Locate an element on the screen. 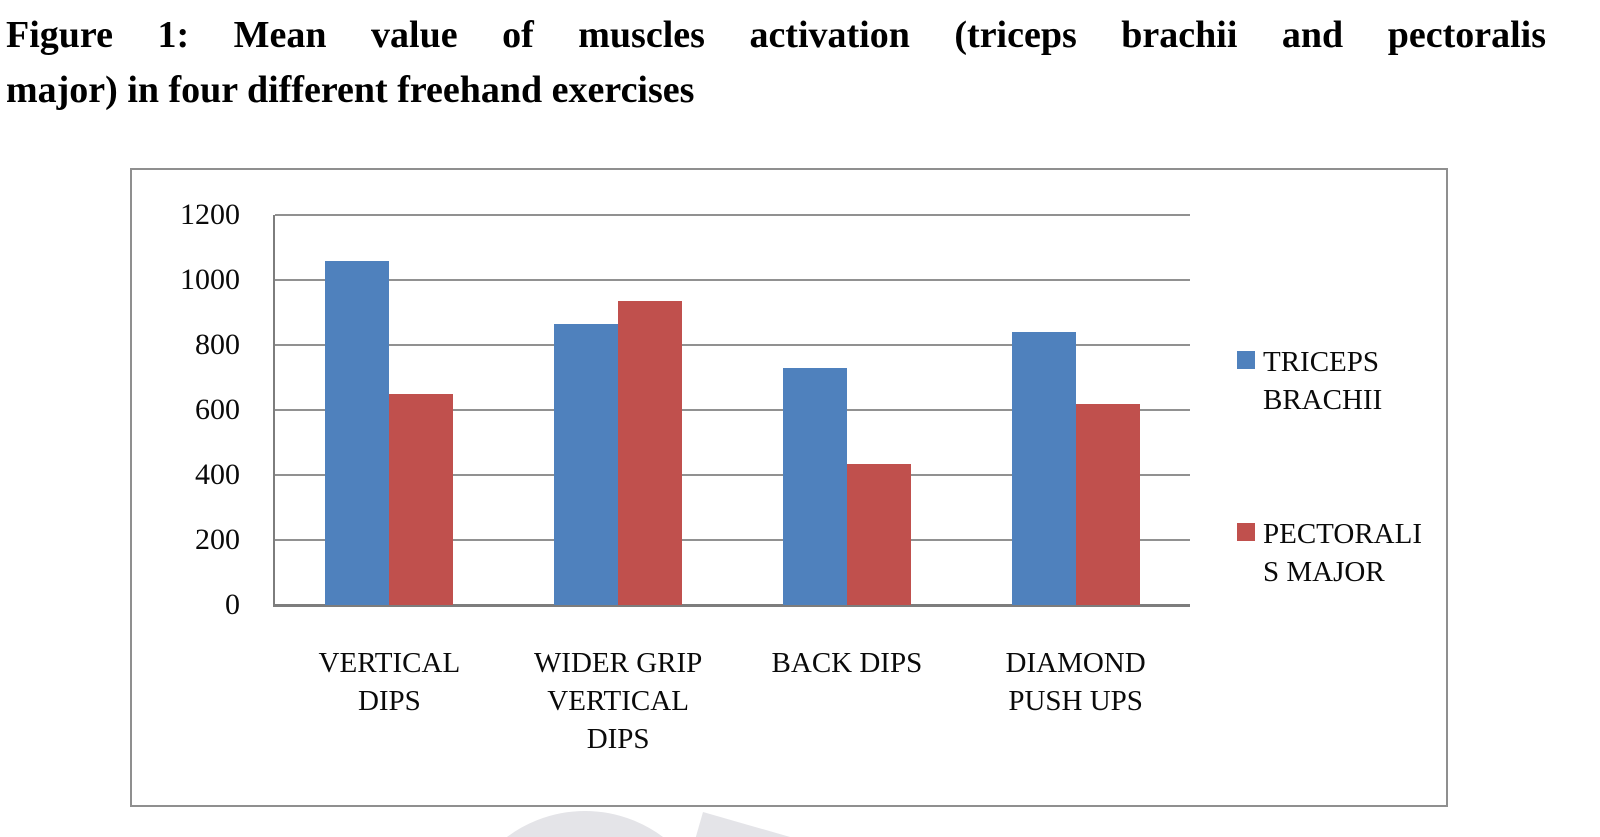 Image resolution: width=1600 pixels, height=837 pixels. bar-pectoralis-major-vertical-dips is located at coordinates (421, 499).